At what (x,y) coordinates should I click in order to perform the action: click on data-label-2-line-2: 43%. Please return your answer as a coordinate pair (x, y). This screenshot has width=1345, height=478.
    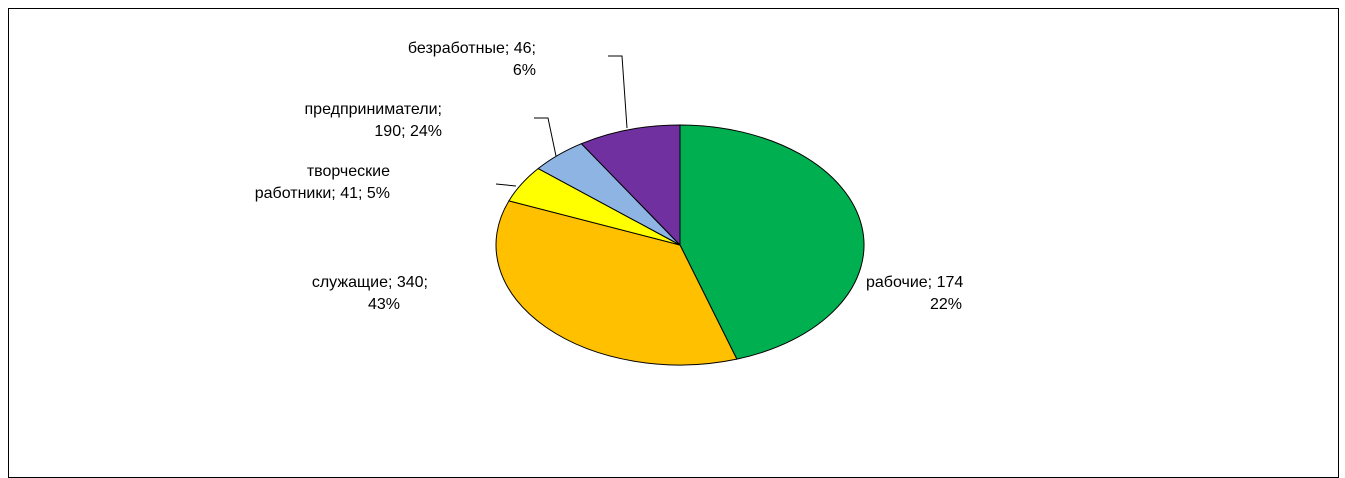
    Looking at the image, I should click on (384, 304).